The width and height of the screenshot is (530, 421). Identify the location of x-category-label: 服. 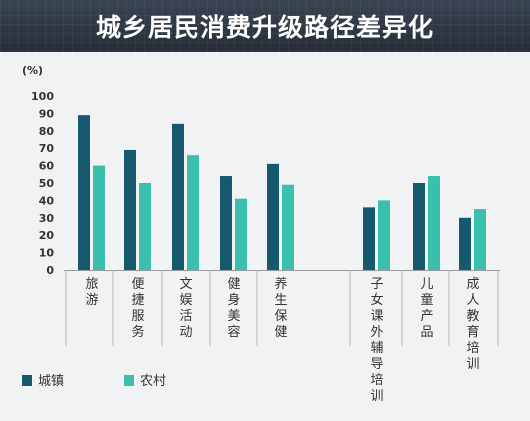
(137, 316).